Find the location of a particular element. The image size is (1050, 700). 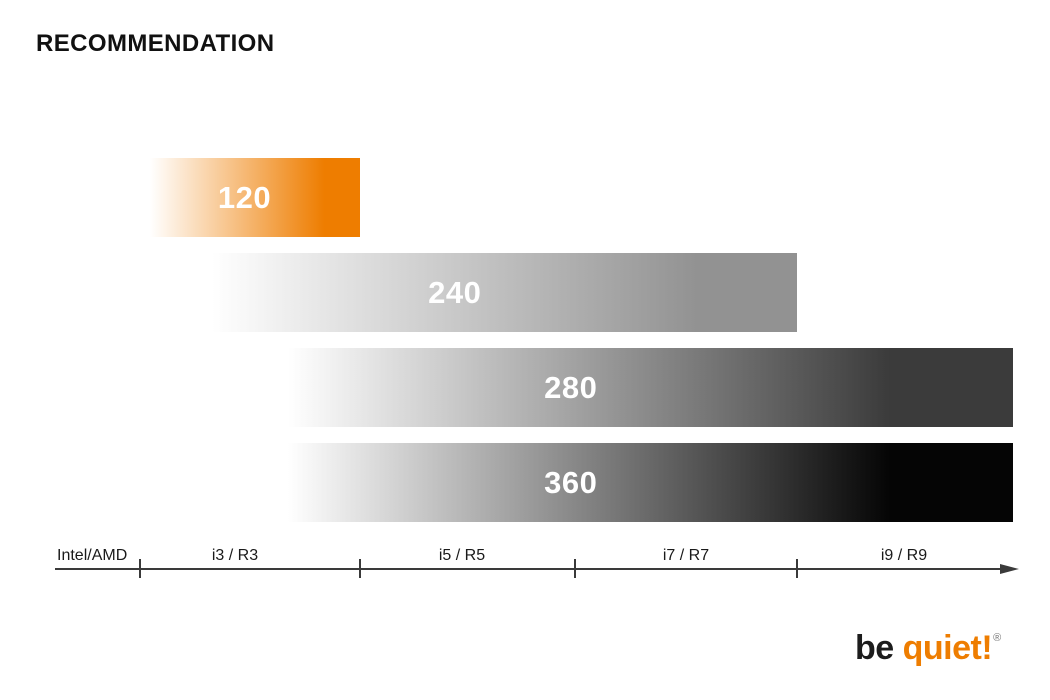

bar-240: 240 is located at coordinates (504, 292).